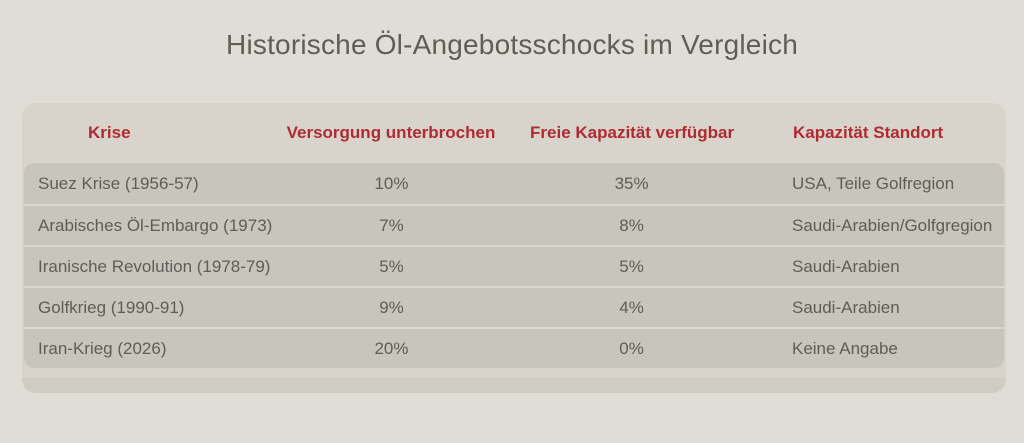 The width and height of the screenshot is (1024, 443). I want to click on cell-krise: Iran-Krieg (2026), so click(102, 348).